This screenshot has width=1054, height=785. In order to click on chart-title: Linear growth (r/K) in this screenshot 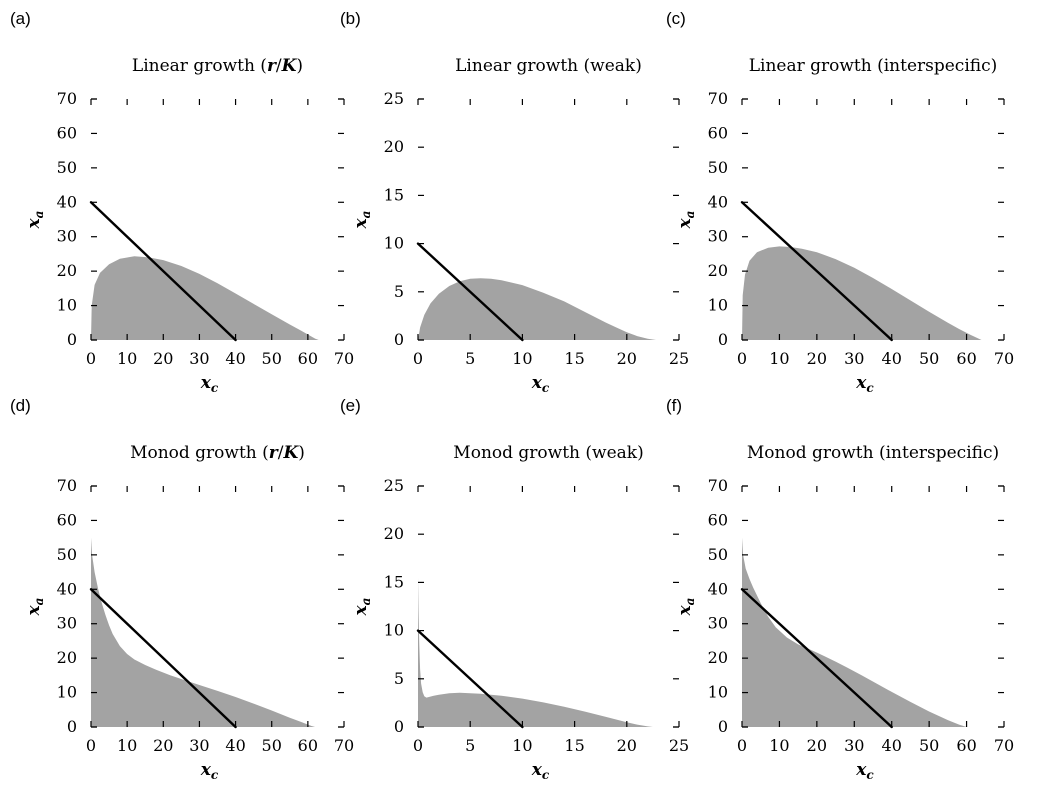, I will do `click(217, 66)`.